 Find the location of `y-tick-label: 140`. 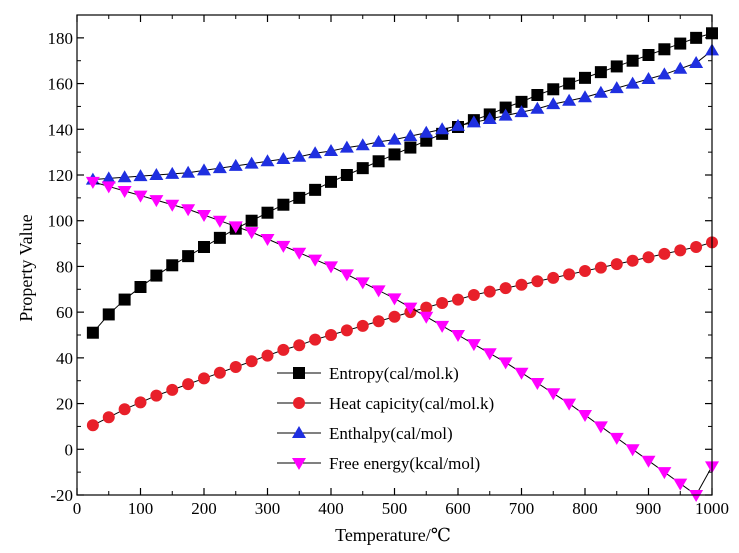

y-tick-label: 140 is located at coordinates (61, 129).